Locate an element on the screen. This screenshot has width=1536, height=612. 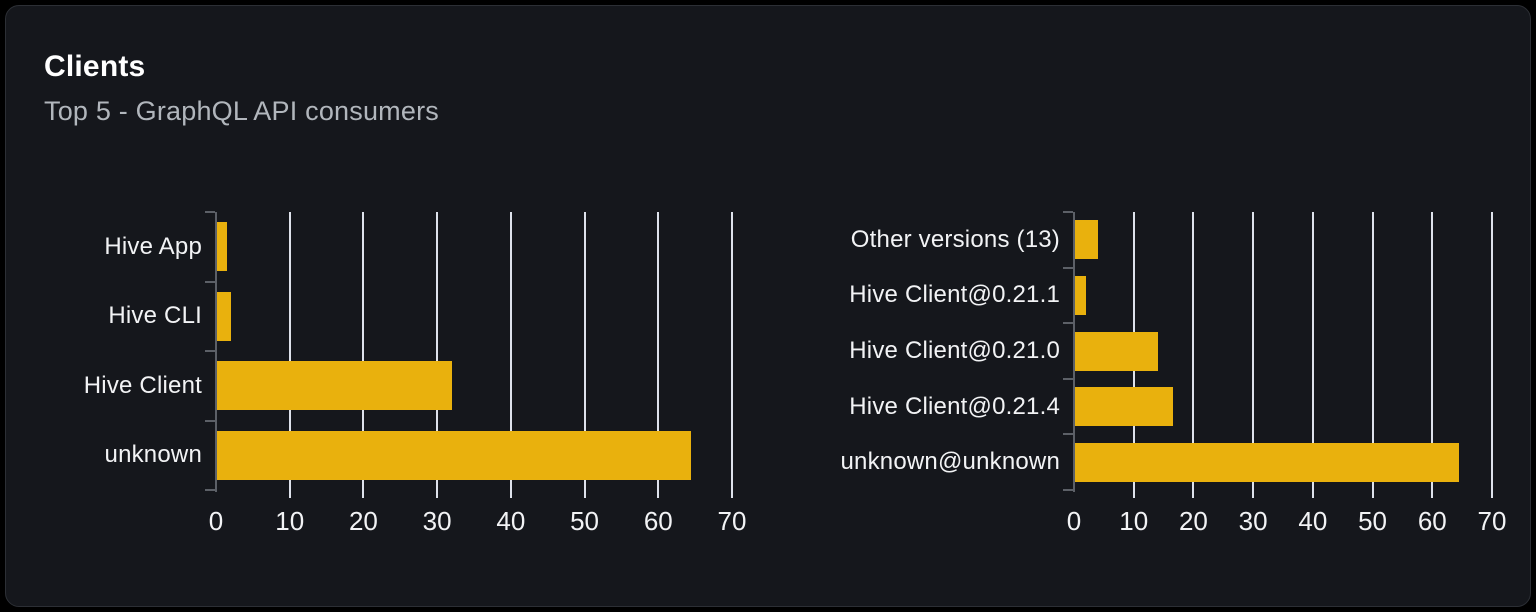
category-label: Other versions (13) is located at coordinates (955, 239).